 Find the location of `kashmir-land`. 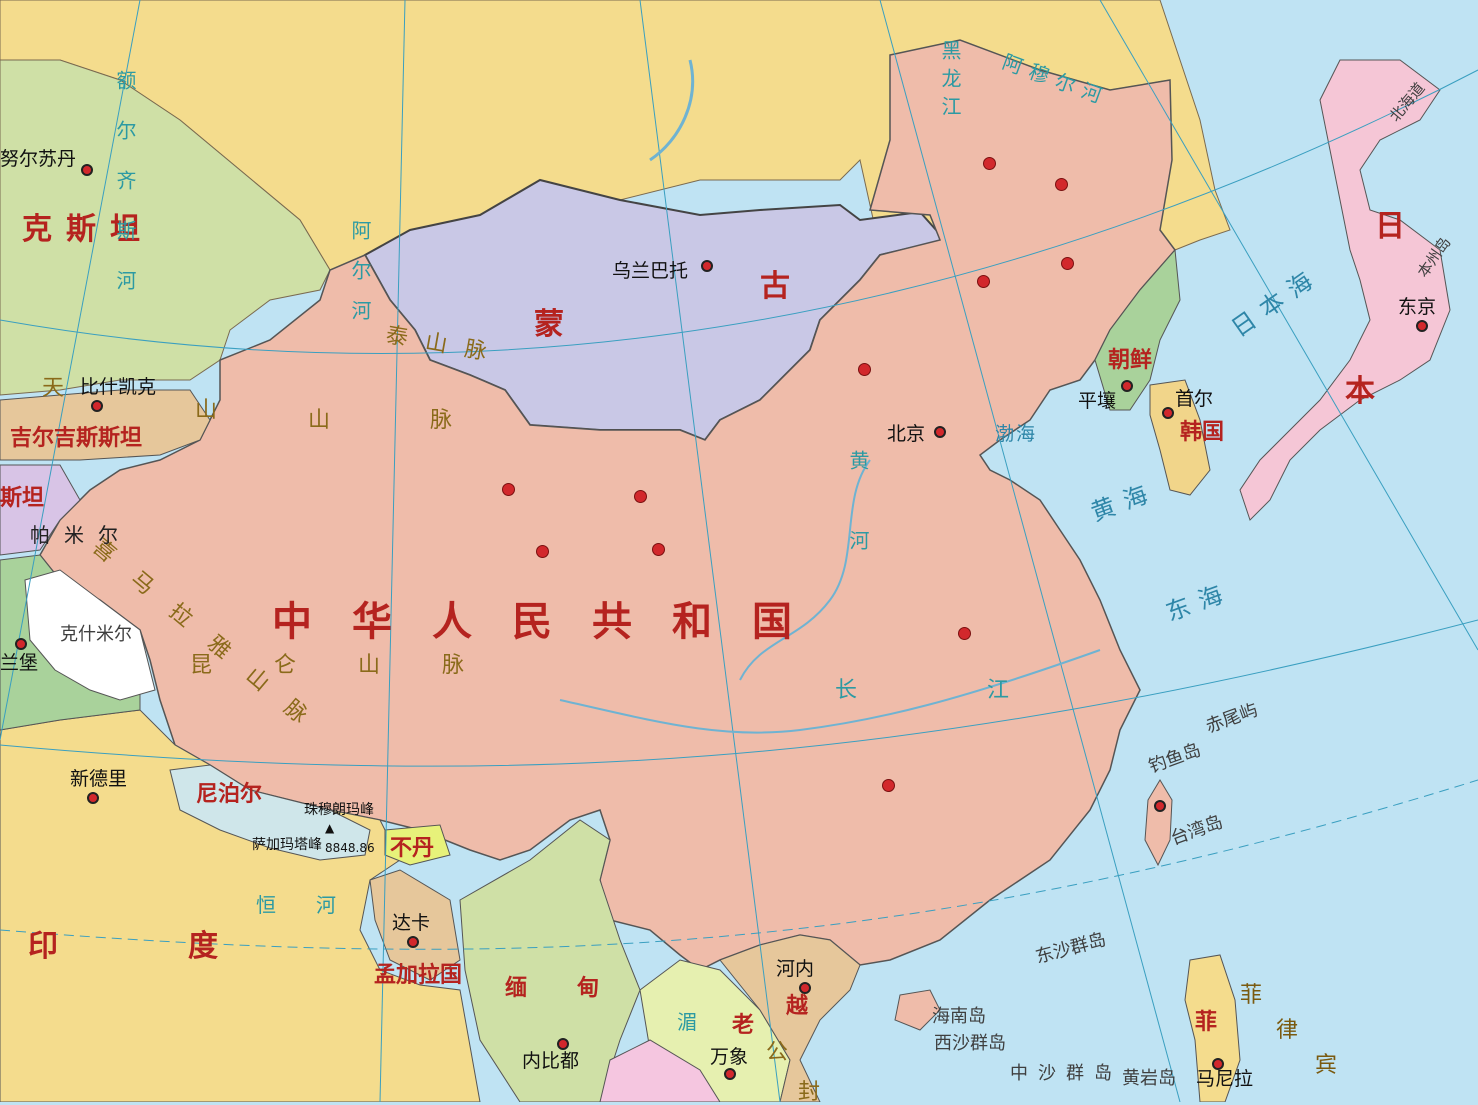

kashmir-land is located at coordinates (90, 635).